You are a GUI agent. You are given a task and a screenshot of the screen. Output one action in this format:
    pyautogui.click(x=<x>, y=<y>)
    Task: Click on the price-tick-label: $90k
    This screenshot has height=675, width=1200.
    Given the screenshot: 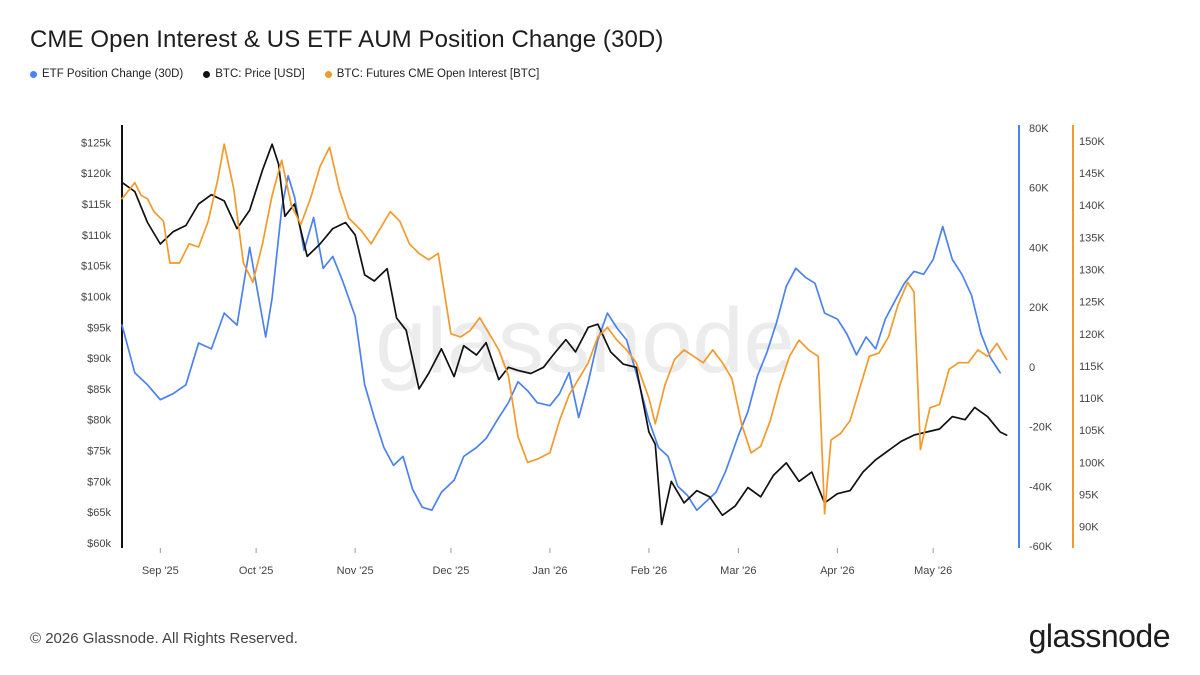 What is the action you would take?
    pyautogui.click(x=99, y=359)
    